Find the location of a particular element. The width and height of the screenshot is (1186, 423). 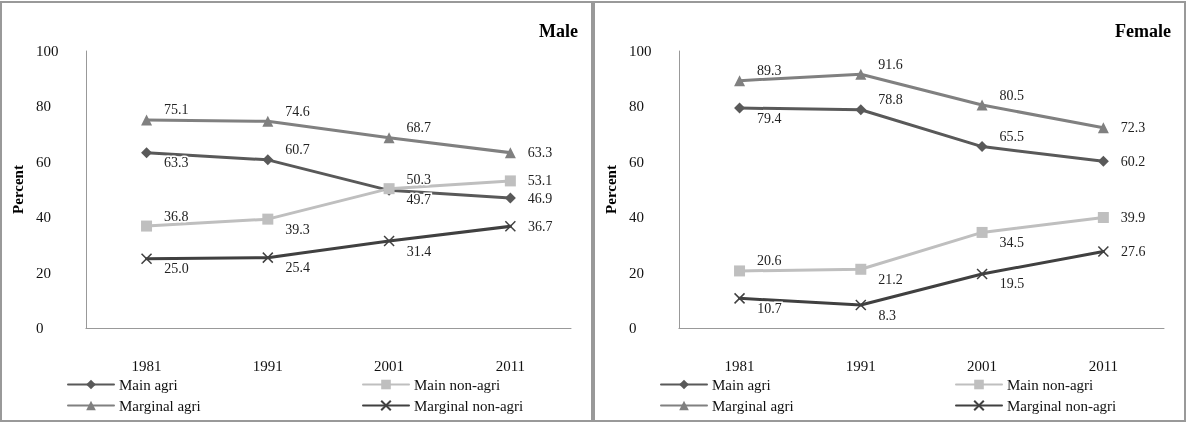

data-label: 89.3 is located at coordinates (769, 71).